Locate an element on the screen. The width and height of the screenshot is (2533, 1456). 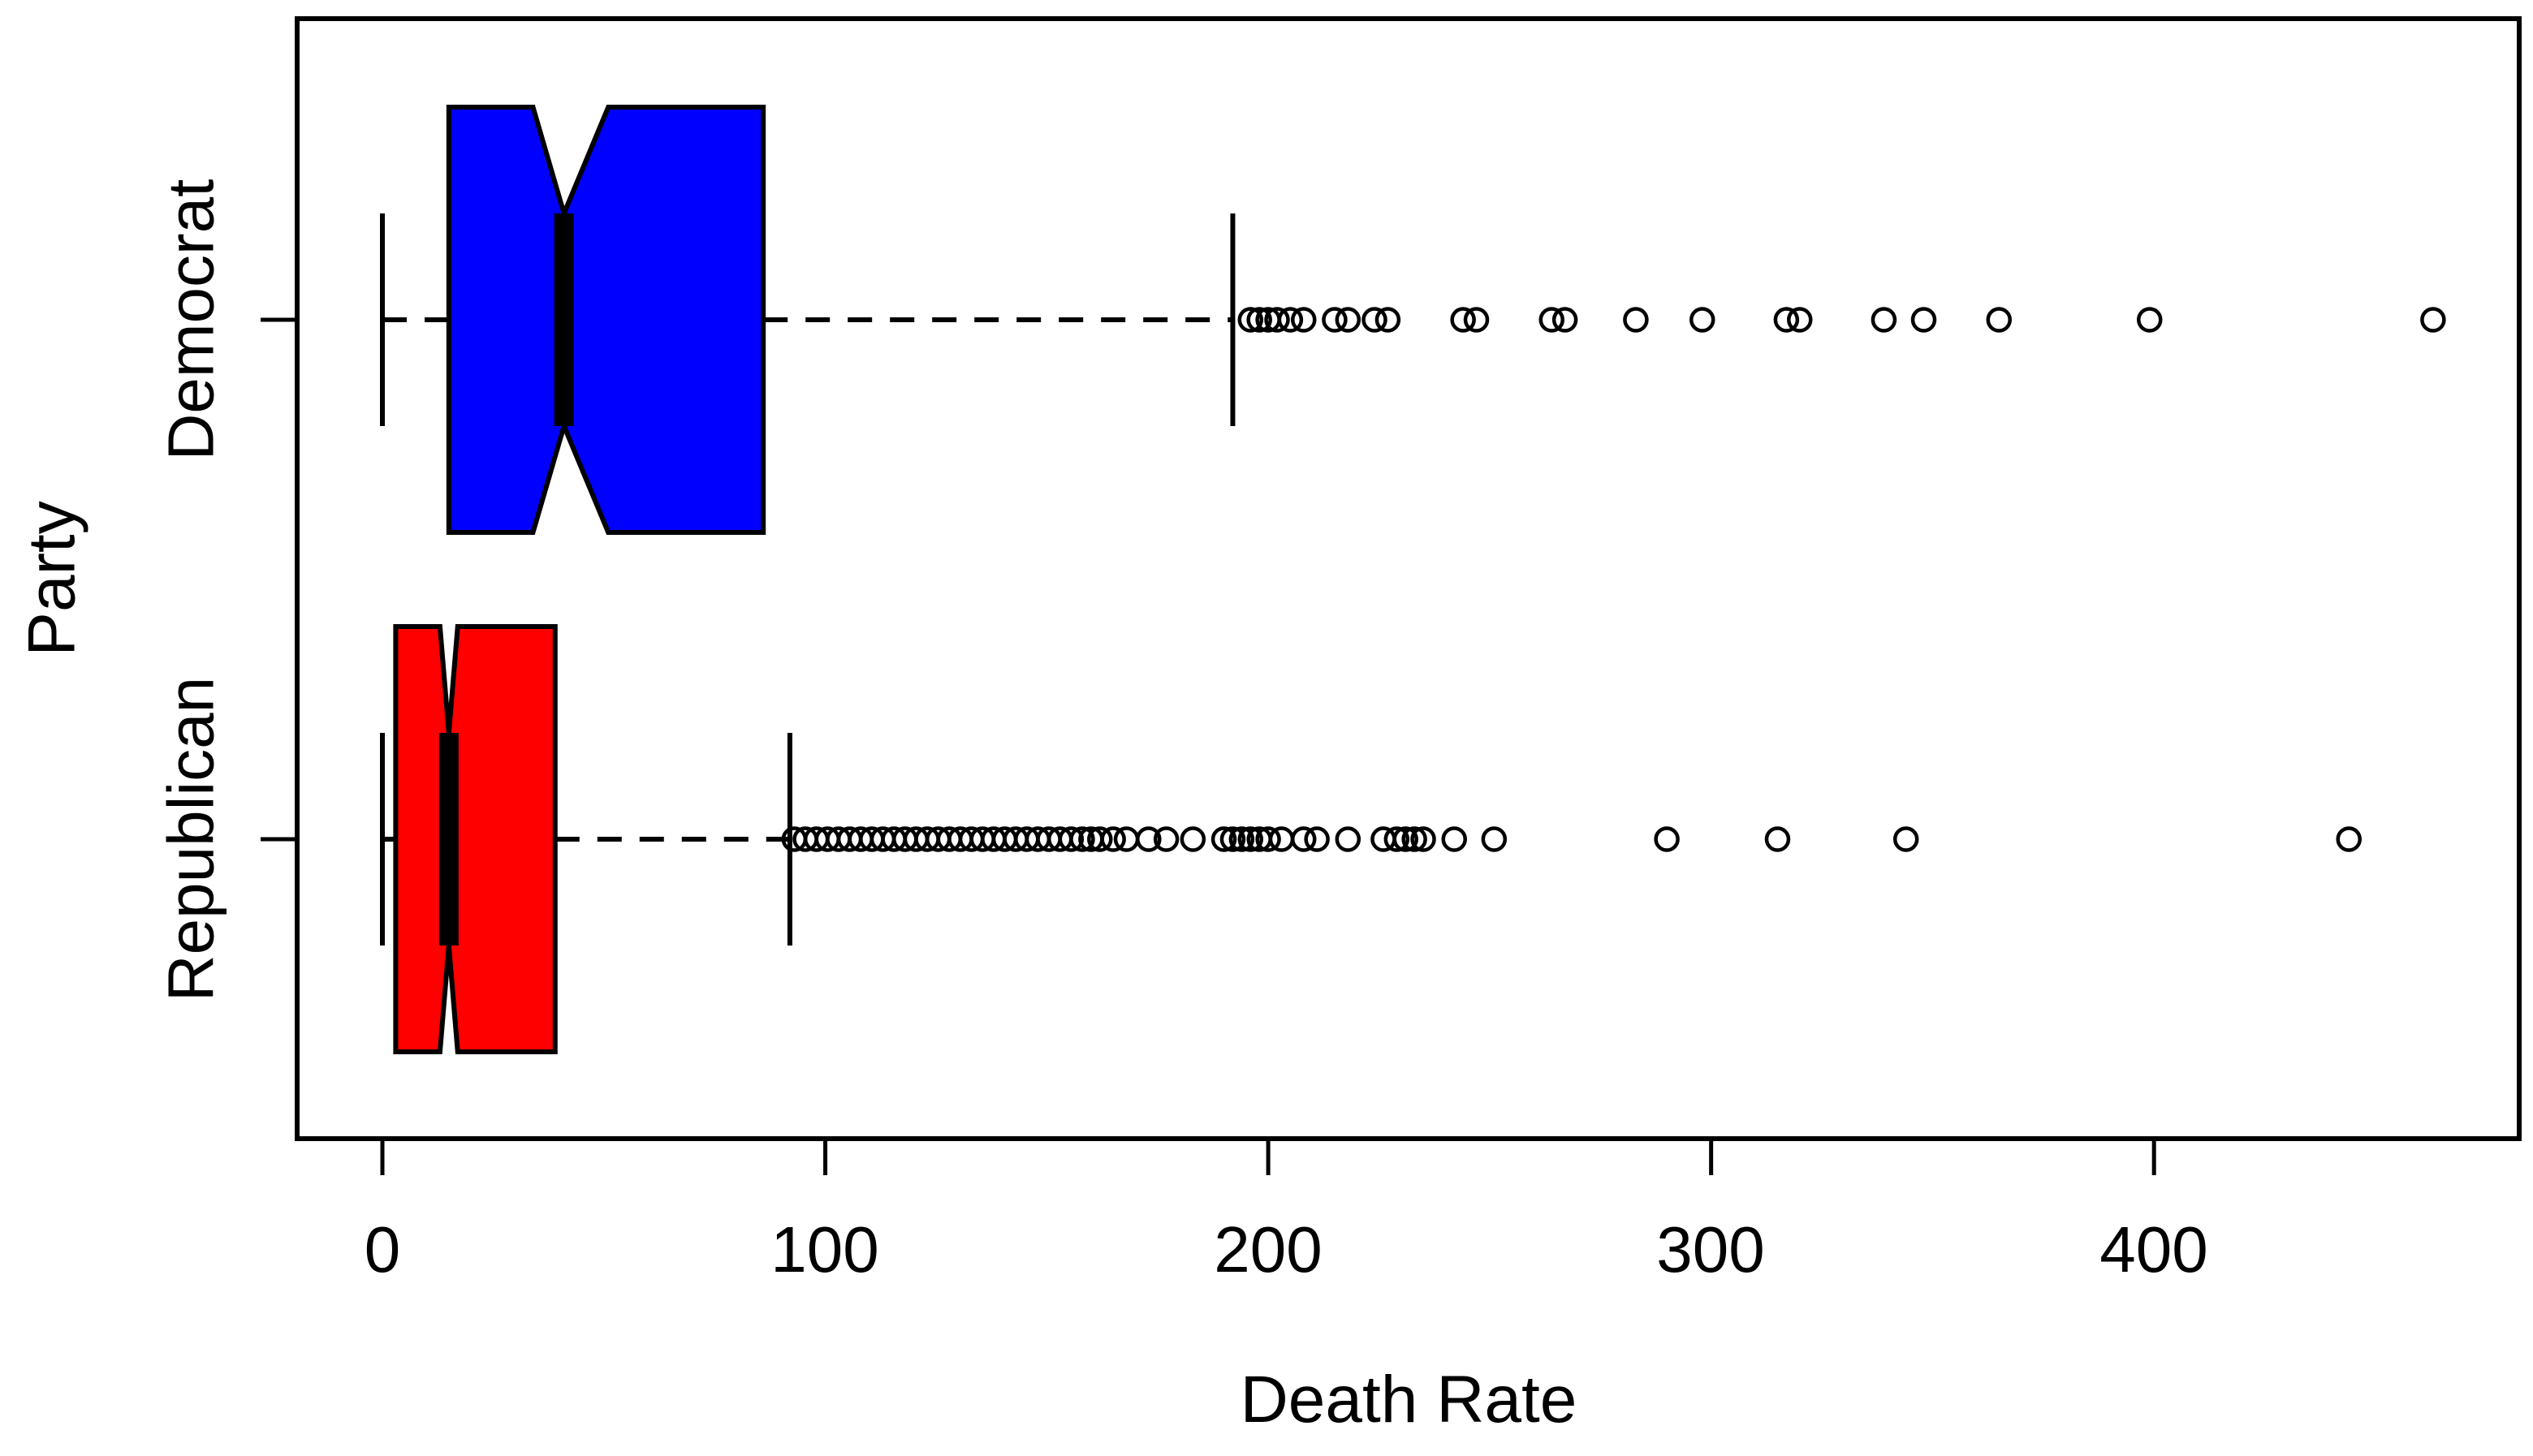
box-republican is located at coordinates (475, 839).